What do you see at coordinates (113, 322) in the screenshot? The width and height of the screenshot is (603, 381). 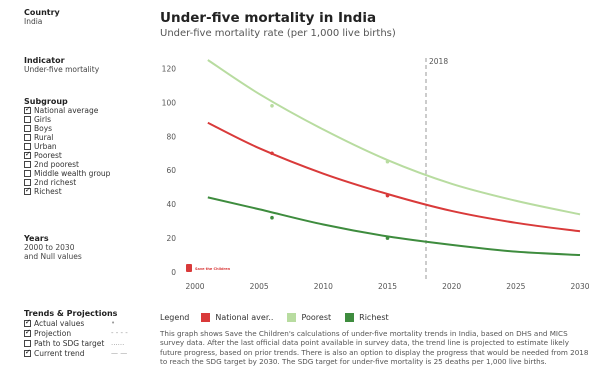 I see `trend-line-style-icon: •` at bounding box center [113, 322].